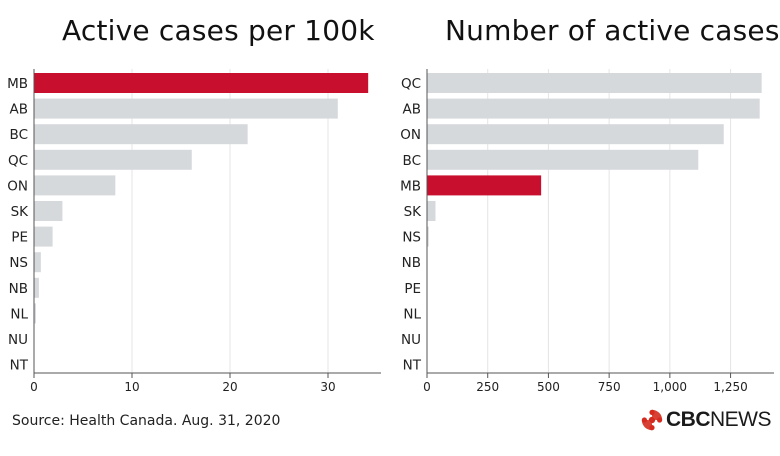 Image resolution: width=780 pixels, height=456 pixels. Describe the element at coordinates (35, 313) in the screenshot. I see `left-bar-nl` at that location.